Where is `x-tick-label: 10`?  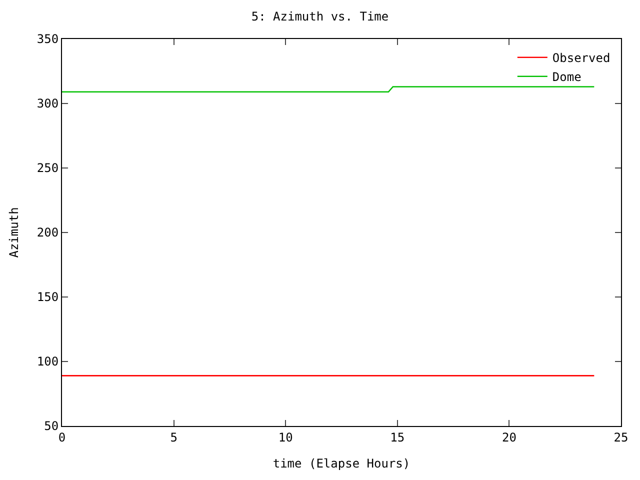 x-tick-label: 10 is located at coordinates (285, 437).